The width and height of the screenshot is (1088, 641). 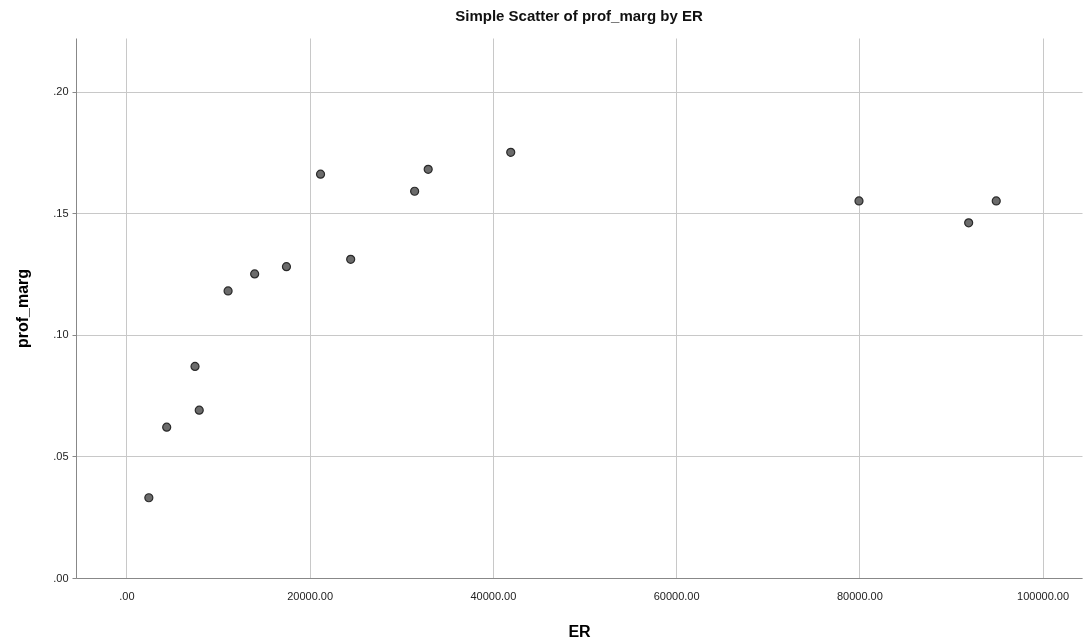 I want to click on y-tick-label: .20, so click(x=61, y=91).